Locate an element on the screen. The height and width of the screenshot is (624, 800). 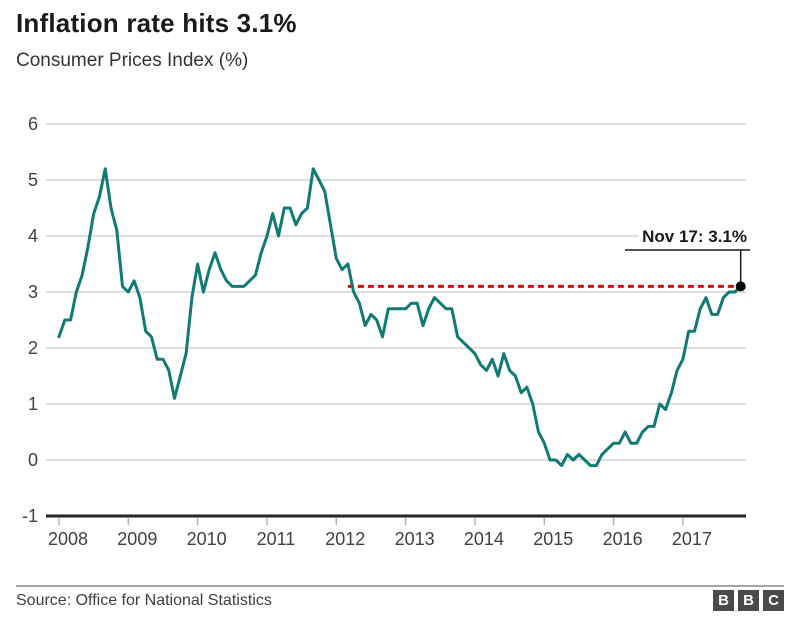
chart-subtitle: Consumer Prices Index (%) is located at coordinates (132, 60).